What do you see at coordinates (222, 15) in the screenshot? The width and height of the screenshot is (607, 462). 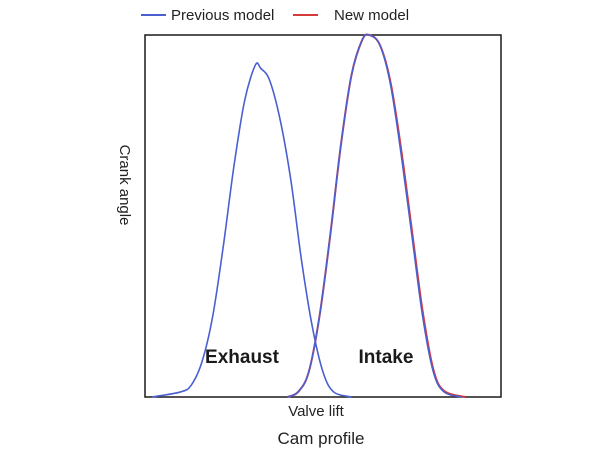 I see `legend-label-previous-model: Previous model` at bounding box center [222, 15].